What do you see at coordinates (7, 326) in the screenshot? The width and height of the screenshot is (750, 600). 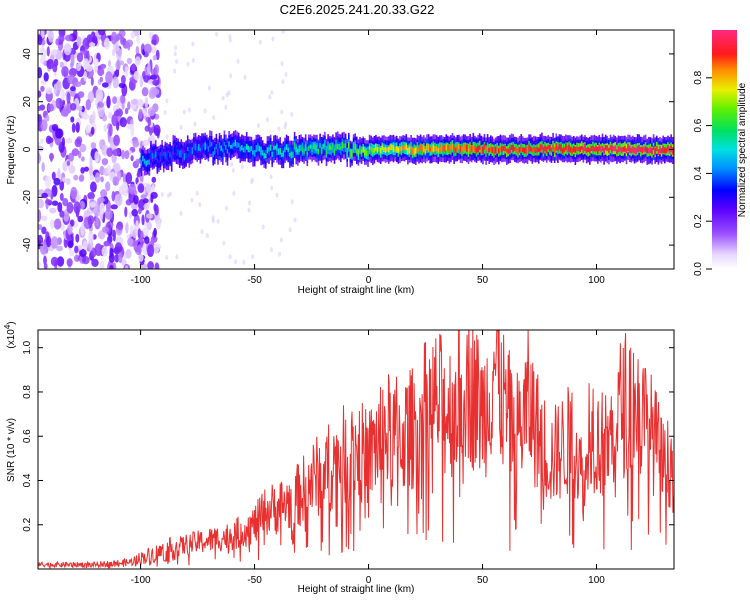 I see `snr-multiplier-exponent: 4` at bounding box center [7, 326].